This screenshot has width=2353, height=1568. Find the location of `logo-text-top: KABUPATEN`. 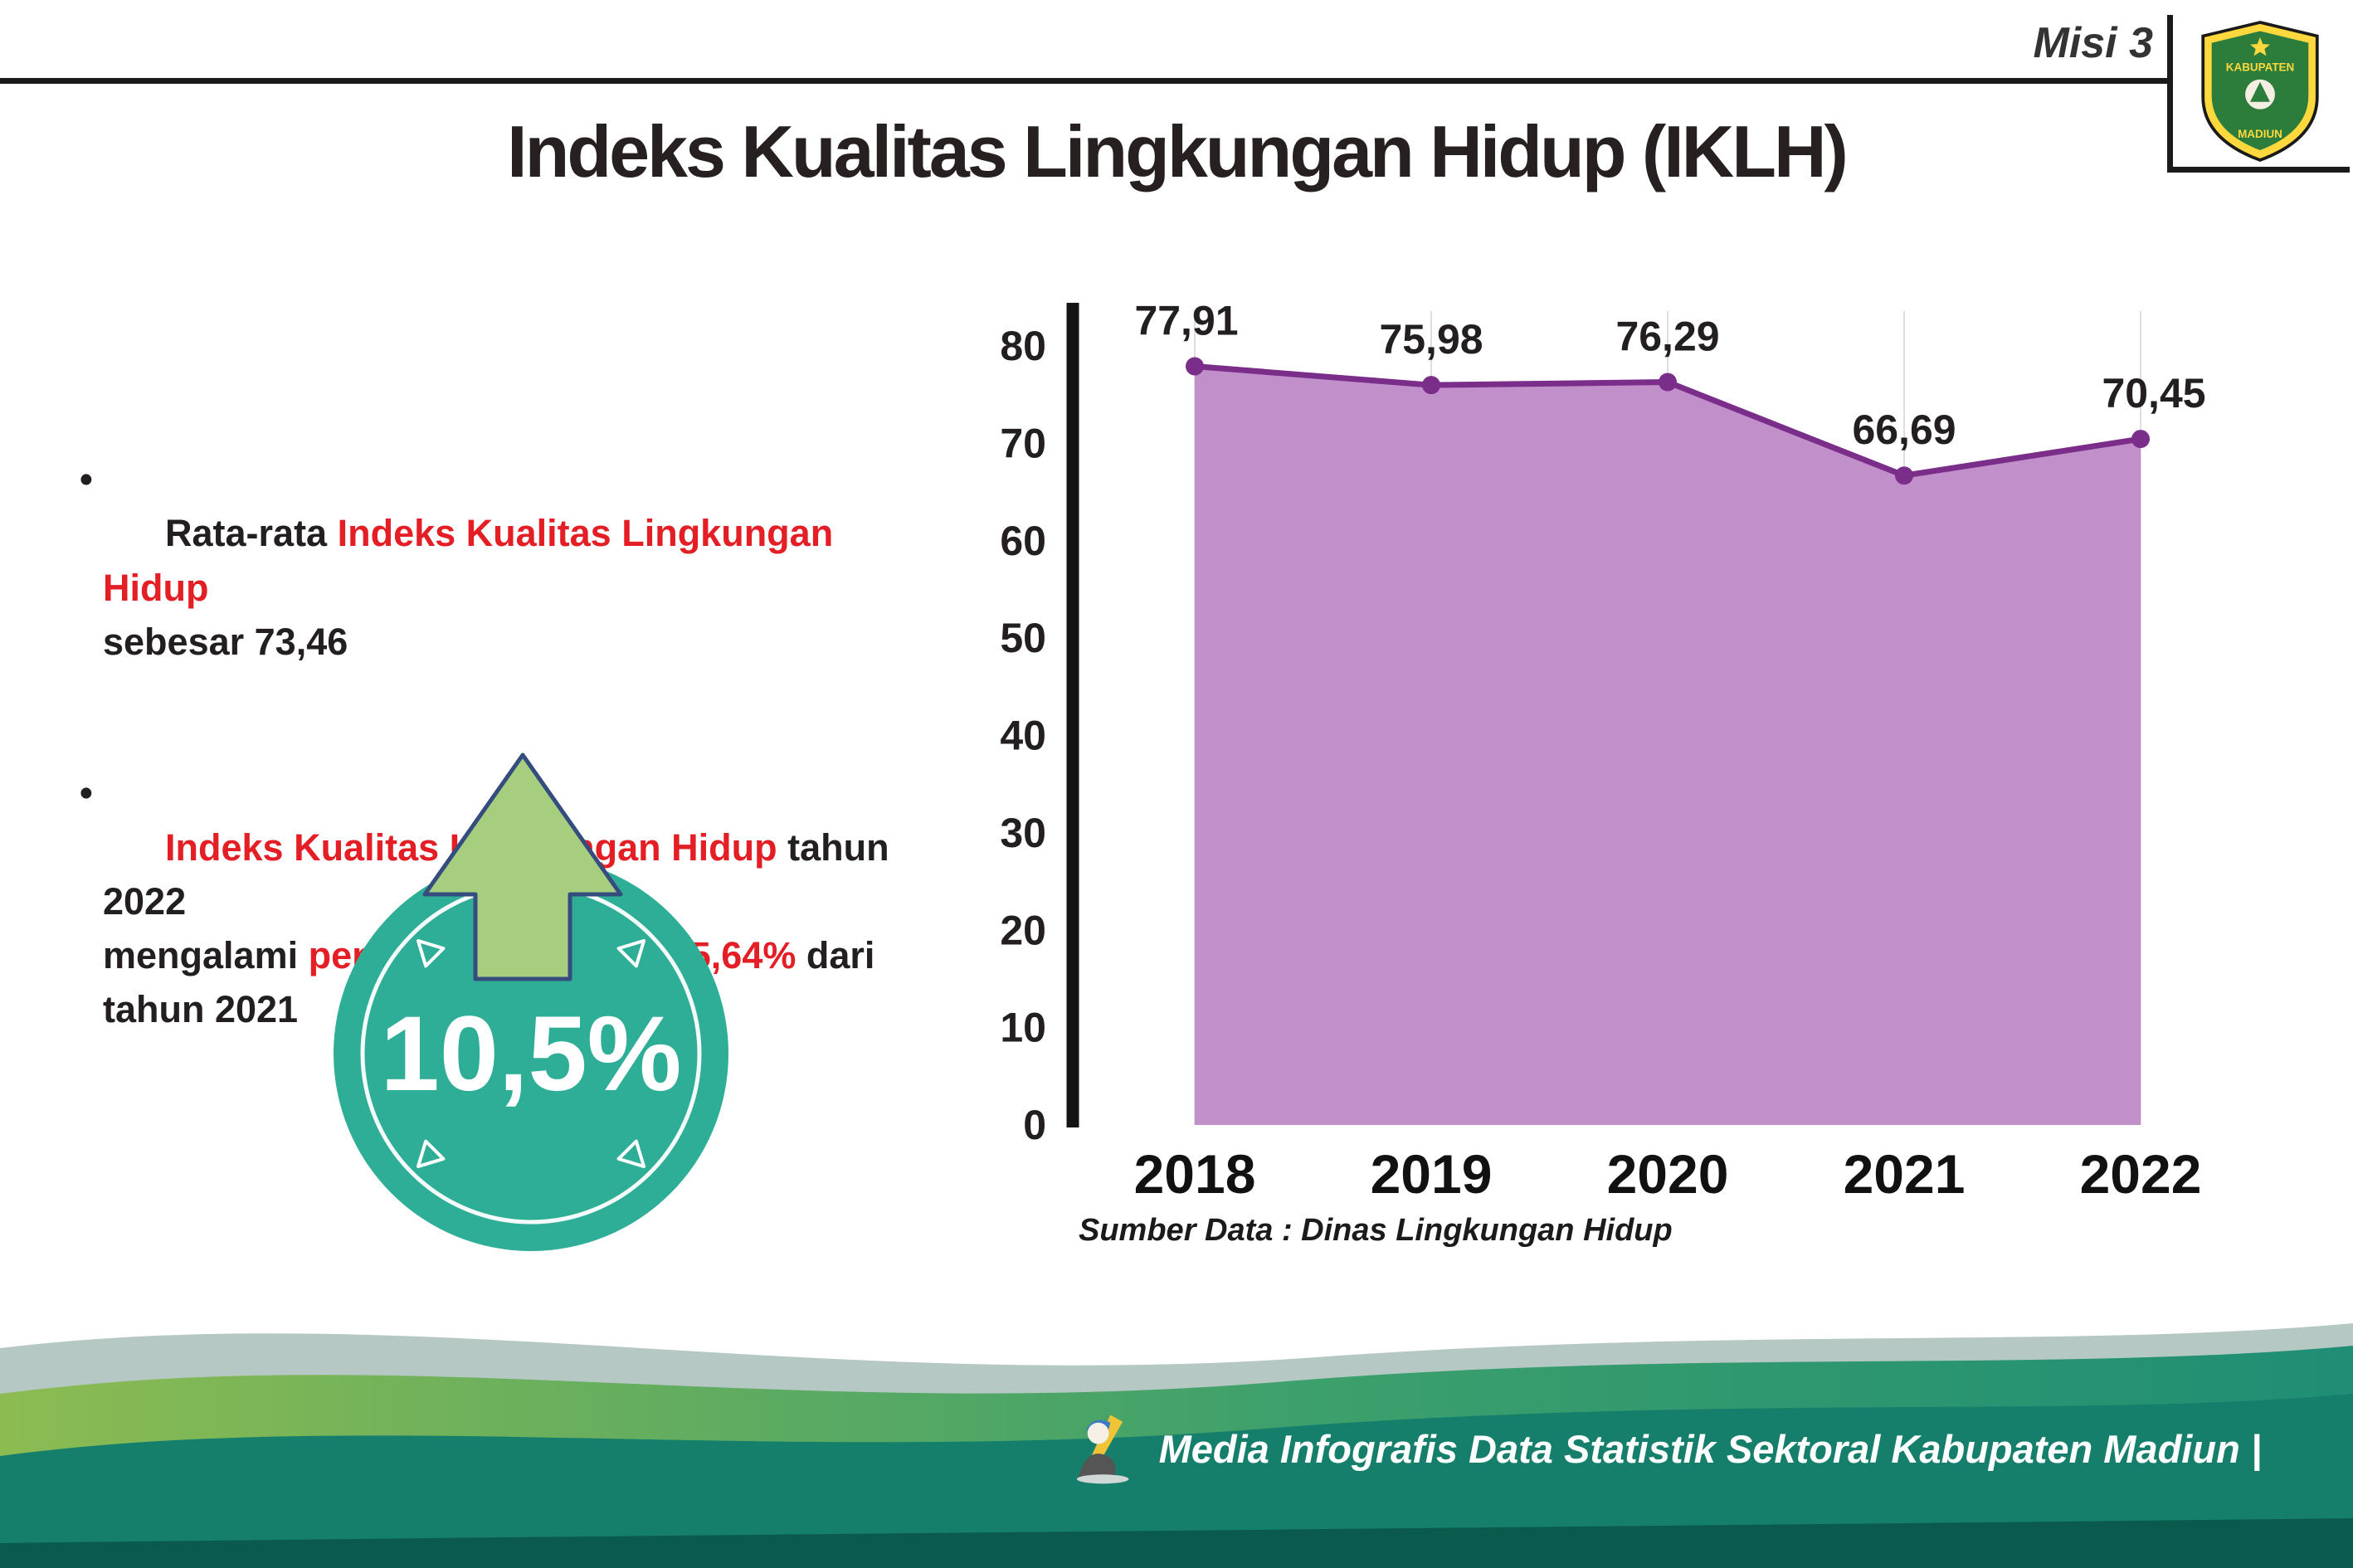

logo-text-top: KABUPATEN is located at coordinates (2260, 67).